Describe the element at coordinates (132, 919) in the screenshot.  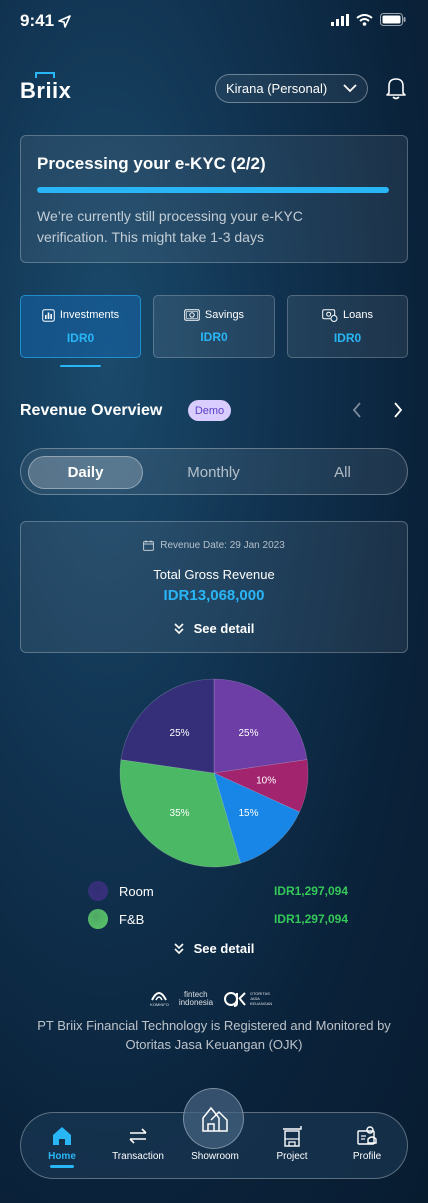
I see `legend-fnb-label: F&B` at that location.